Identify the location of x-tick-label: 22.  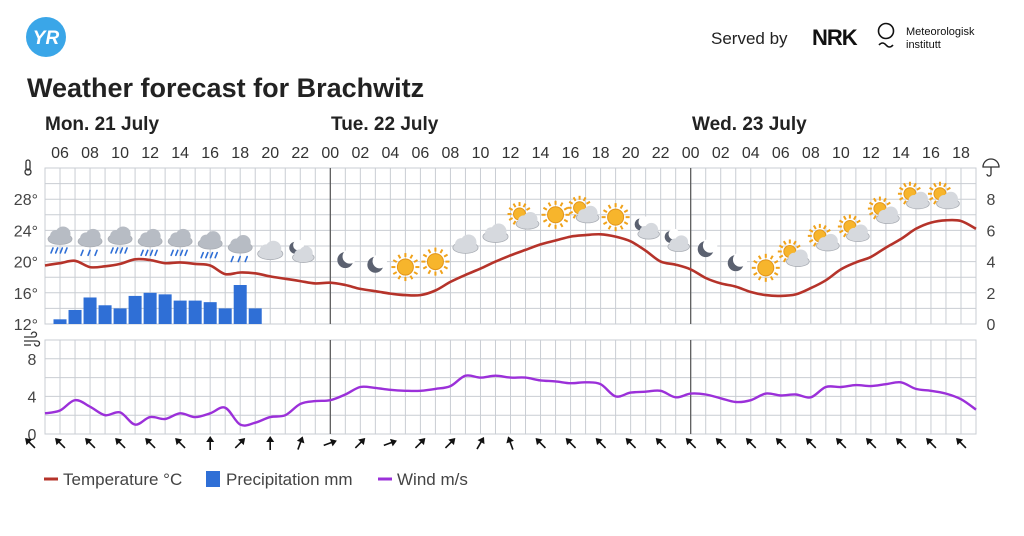
(300, 153).